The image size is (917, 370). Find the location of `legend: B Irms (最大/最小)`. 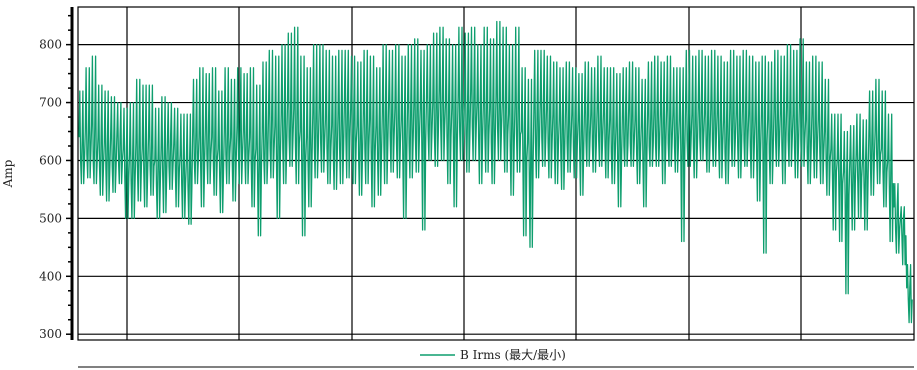

legend: B Irms (最大/最小) is located at coordinates (493, 355).